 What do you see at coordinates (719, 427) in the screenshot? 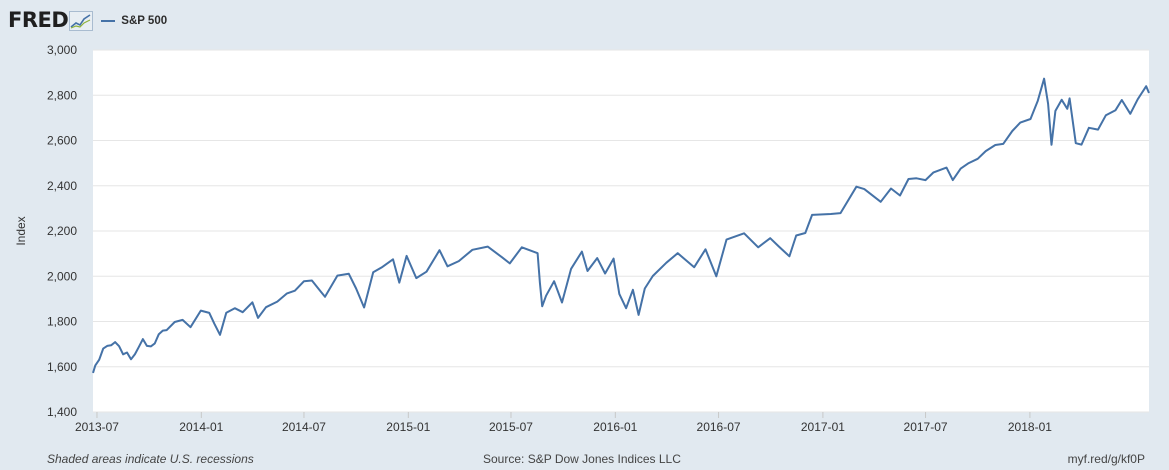
I see `x-tick-label: 2016-07` at bounding box center [719, 427].